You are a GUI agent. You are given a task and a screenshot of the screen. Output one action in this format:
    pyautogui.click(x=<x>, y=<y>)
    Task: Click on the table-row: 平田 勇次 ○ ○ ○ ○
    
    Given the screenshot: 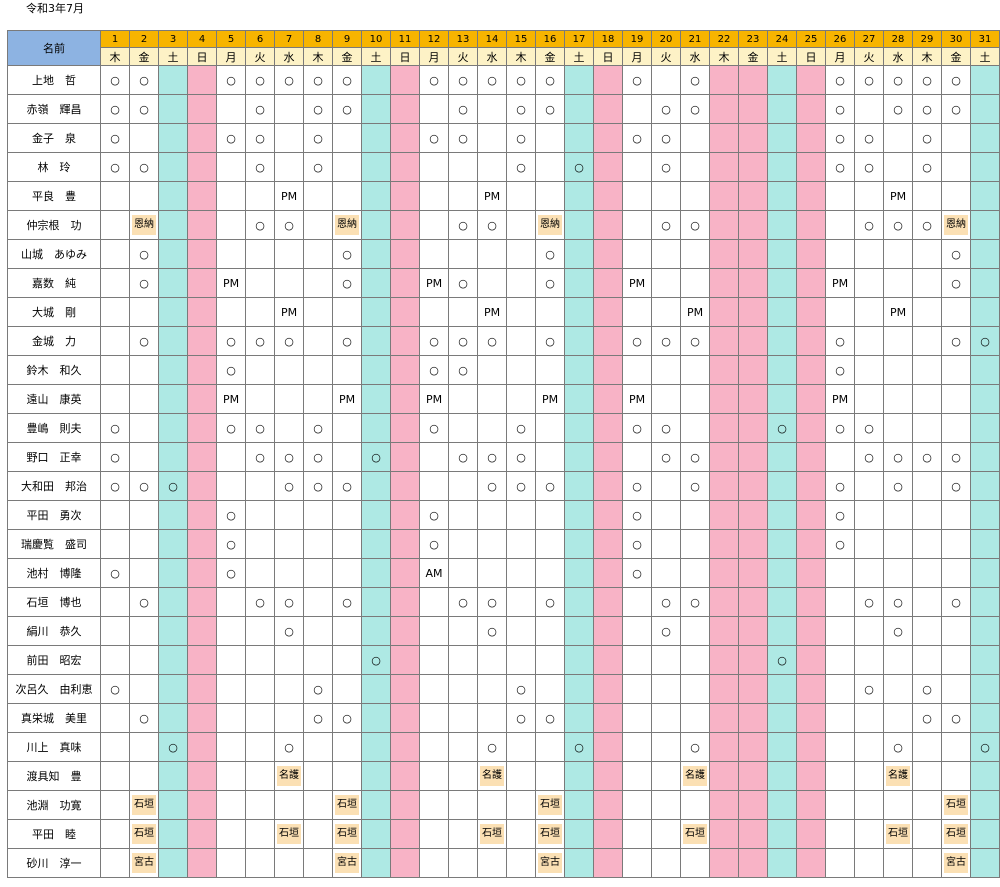 What is the action you would take?
    pyautogui.click(x=503, y=515)
    